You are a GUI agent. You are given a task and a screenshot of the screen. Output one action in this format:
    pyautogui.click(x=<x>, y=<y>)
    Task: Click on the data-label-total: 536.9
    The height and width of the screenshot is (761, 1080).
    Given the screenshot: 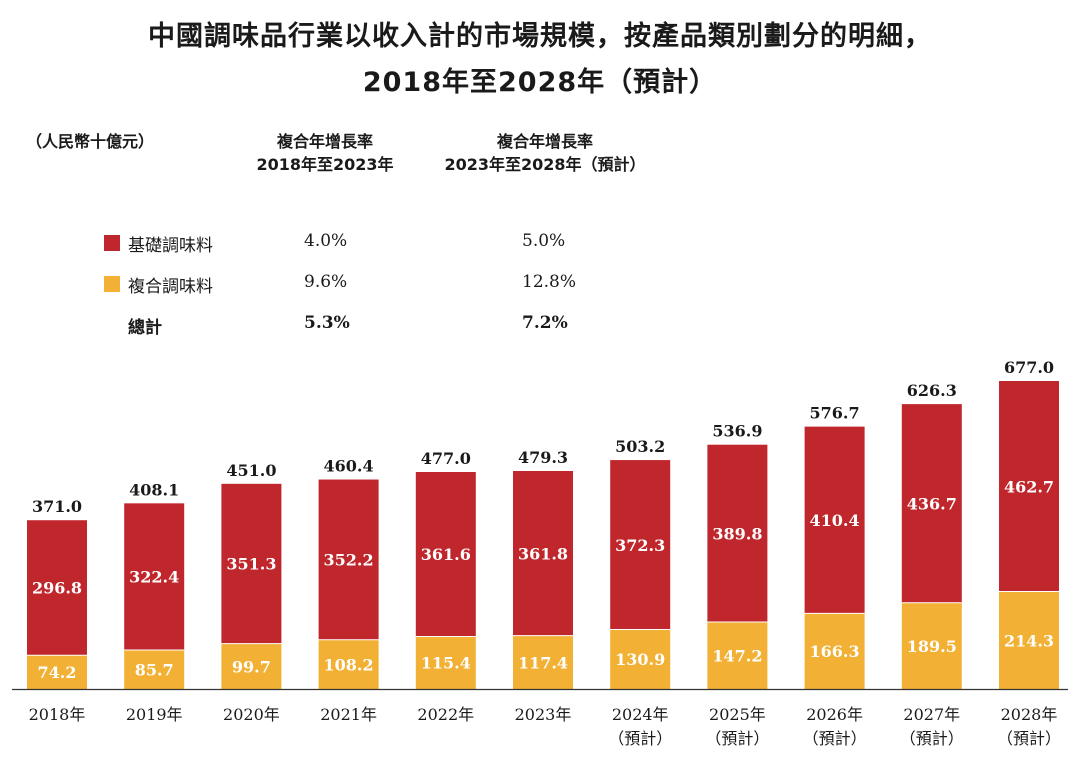 What is the action you would take?
    pyautogui.click(x=737, y=431)
    